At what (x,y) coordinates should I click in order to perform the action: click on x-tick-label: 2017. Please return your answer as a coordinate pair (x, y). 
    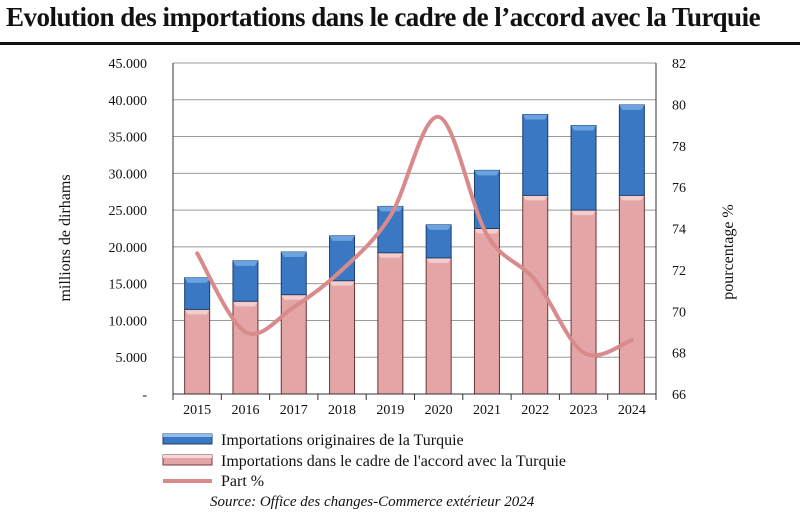
    Looking at the image, I should click on (294, 410).